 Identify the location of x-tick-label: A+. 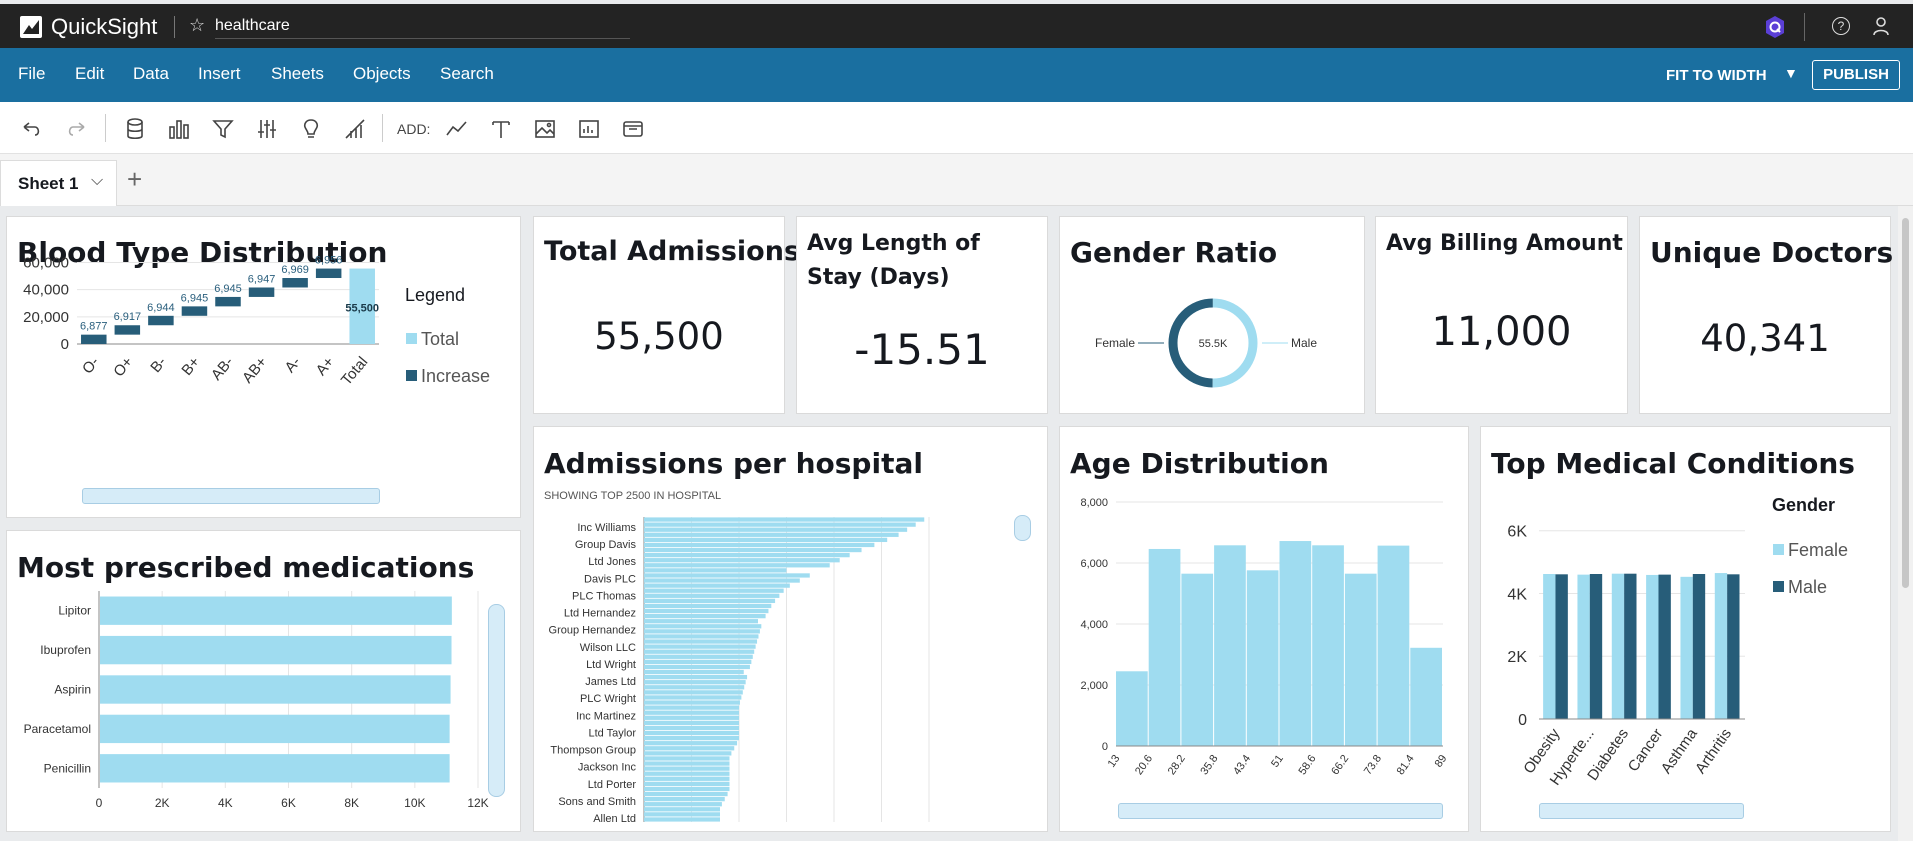
(325, 365).